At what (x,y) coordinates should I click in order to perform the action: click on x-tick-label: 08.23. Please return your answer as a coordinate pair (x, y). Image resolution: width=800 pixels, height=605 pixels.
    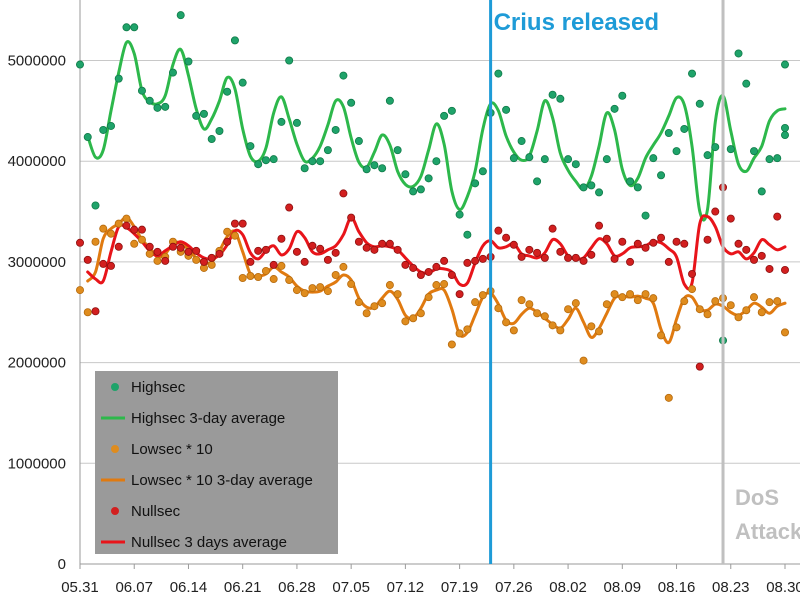
    Looking at the image, I should click on (731, 587).